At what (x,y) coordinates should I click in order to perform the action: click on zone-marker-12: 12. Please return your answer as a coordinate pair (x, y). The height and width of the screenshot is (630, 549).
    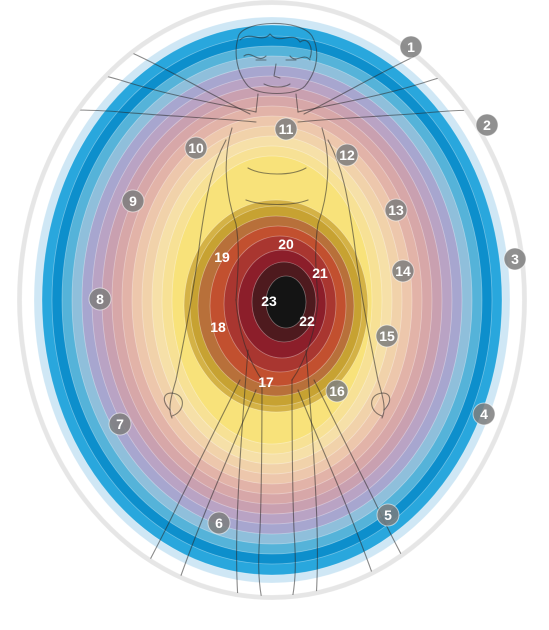
    Looking at the image, I should click on (347, 155).